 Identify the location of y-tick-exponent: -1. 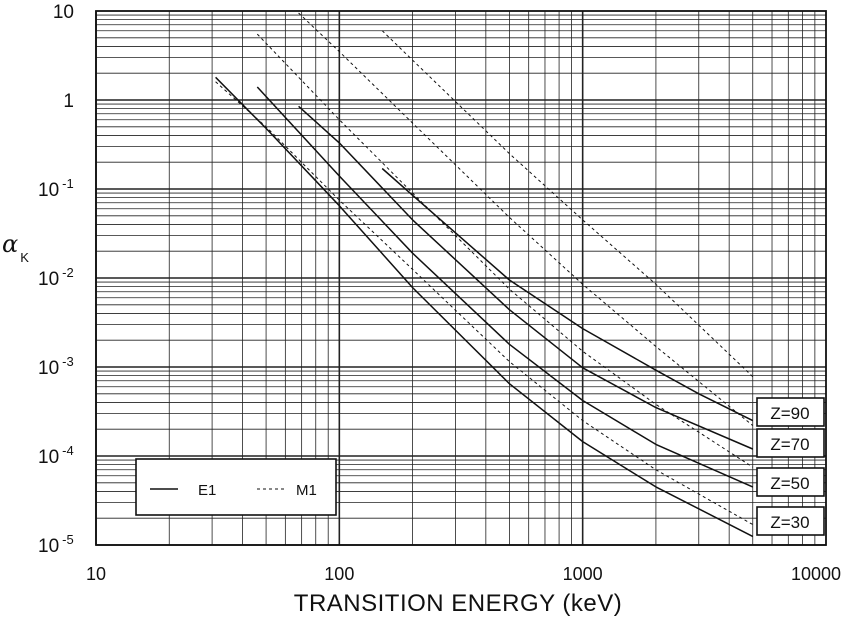
(68, 183).